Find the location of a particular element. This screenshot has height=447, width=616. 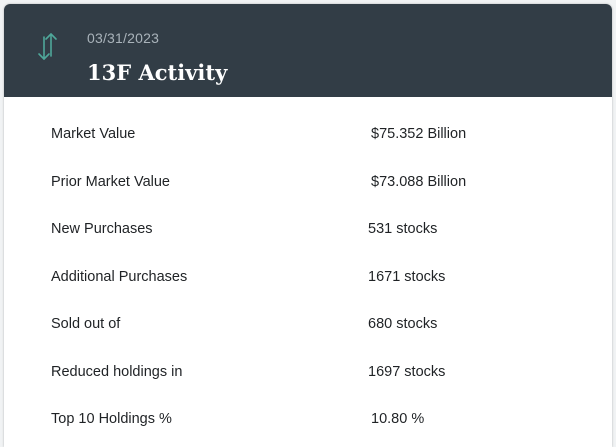

row-label: Top 10 Holdings % is located at coordinates (111, 419).